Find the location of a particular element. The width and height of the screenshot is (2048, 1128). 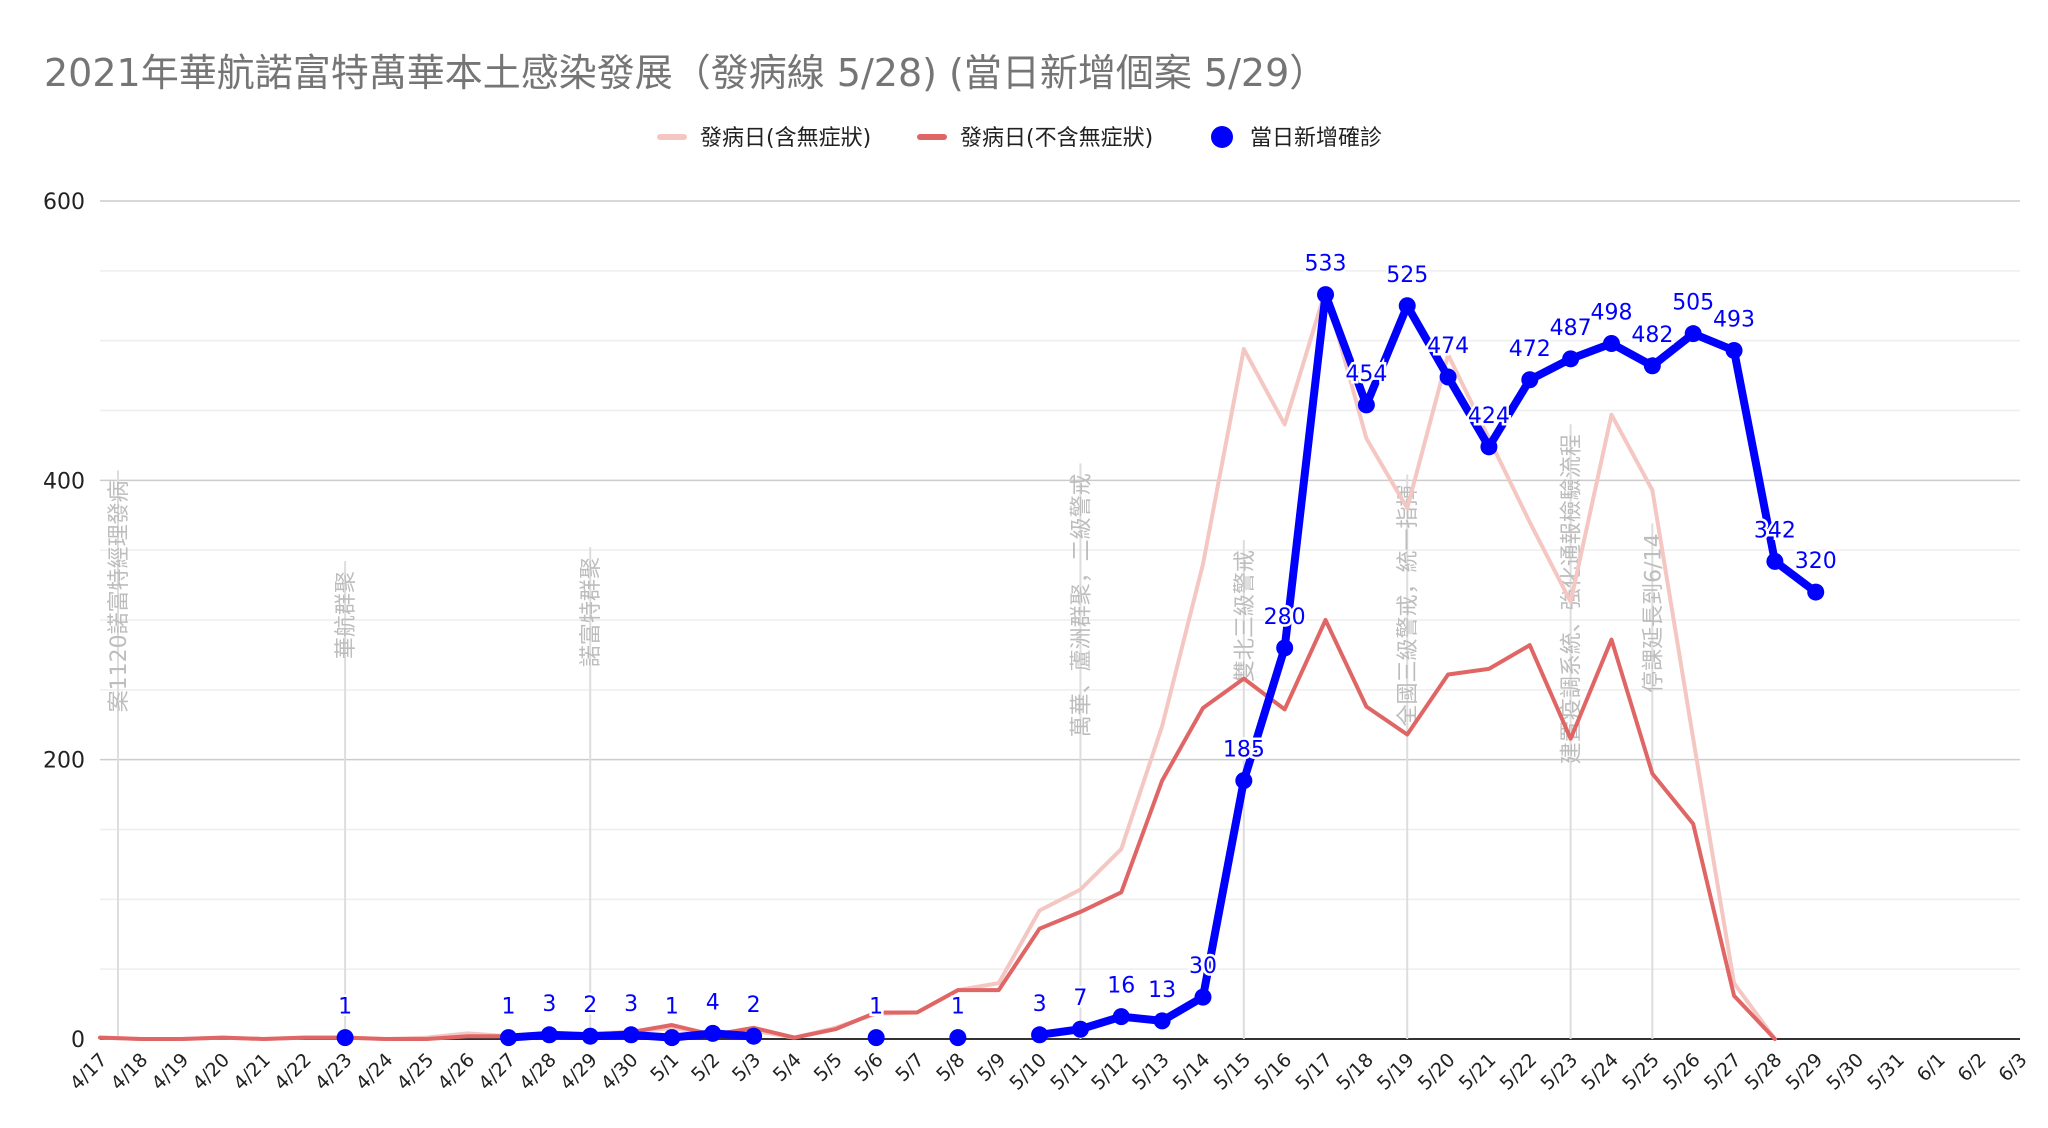

x-tick-label: 6/1 is located at coordinates (1931, 1067).